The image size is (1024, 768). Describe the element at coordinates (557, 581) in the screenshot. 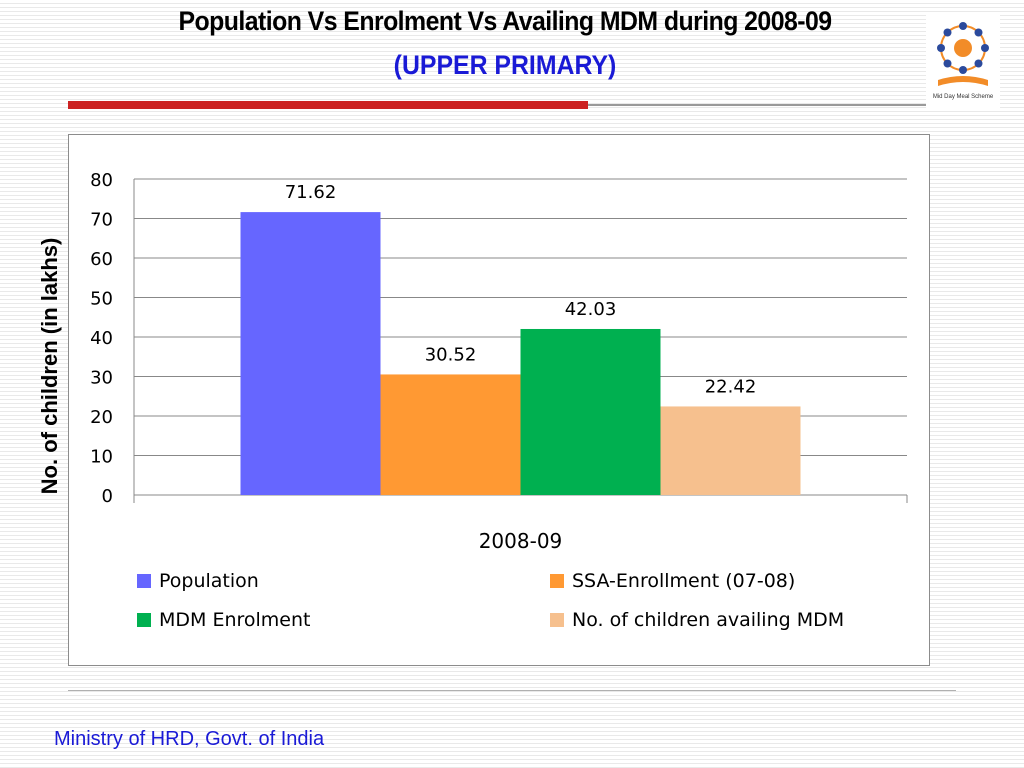

I see `legend-swatch-ssa-enrollment` at that location.